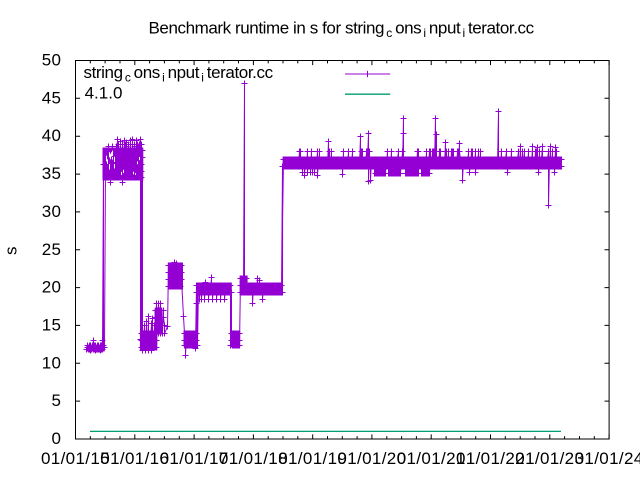 This screenshot has width=640, height=480. Describe the element at coordinates (490, 458) in the screenshot. I see `svg-text: 01/01/22` at that location.